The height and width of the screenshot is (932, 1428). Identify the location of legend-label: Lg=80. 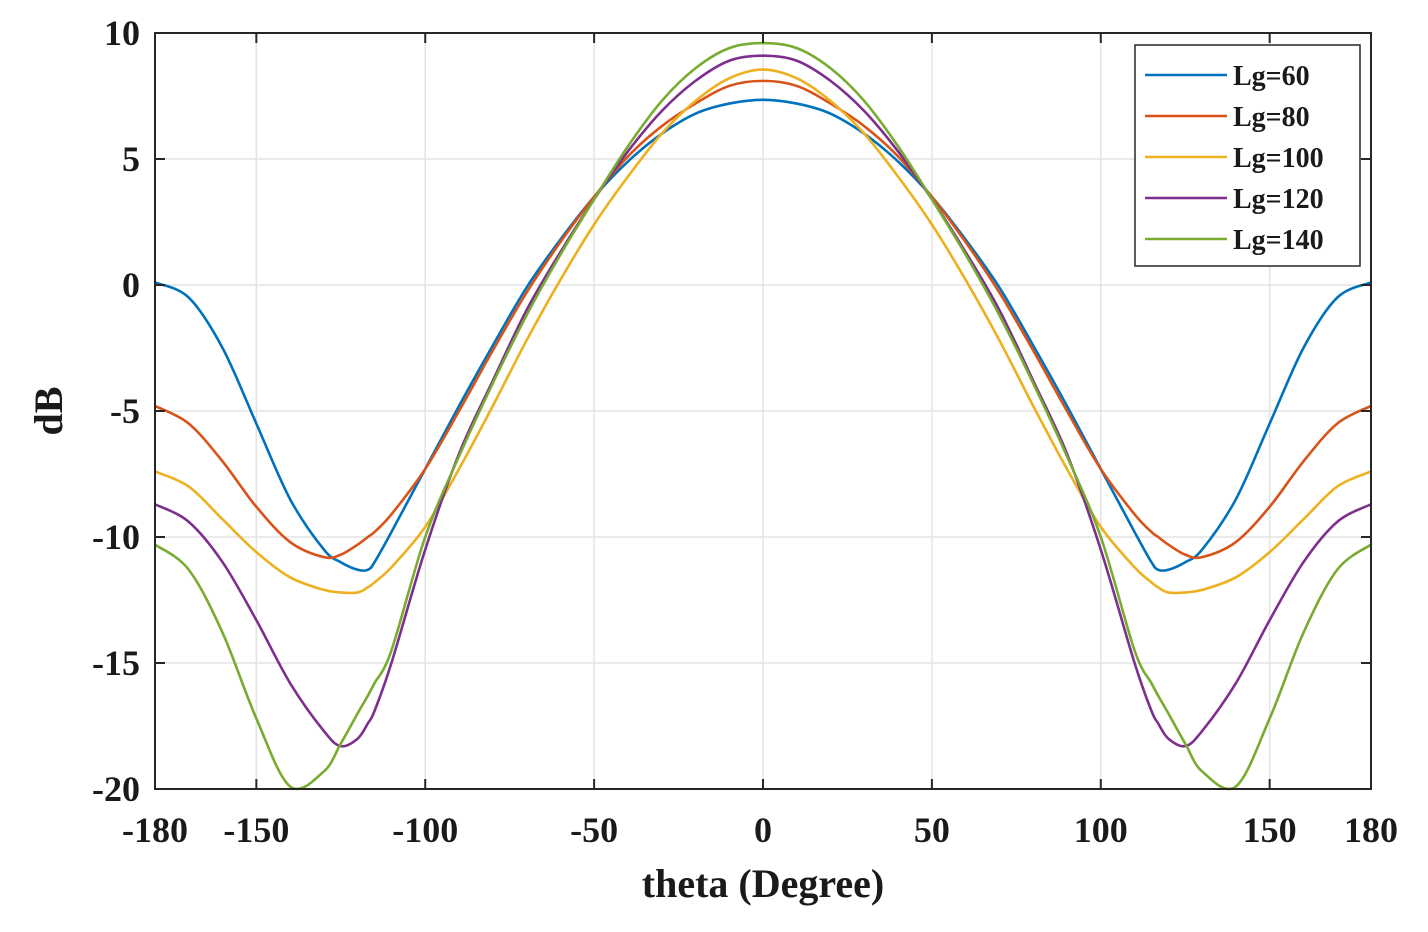
(1271, 117).